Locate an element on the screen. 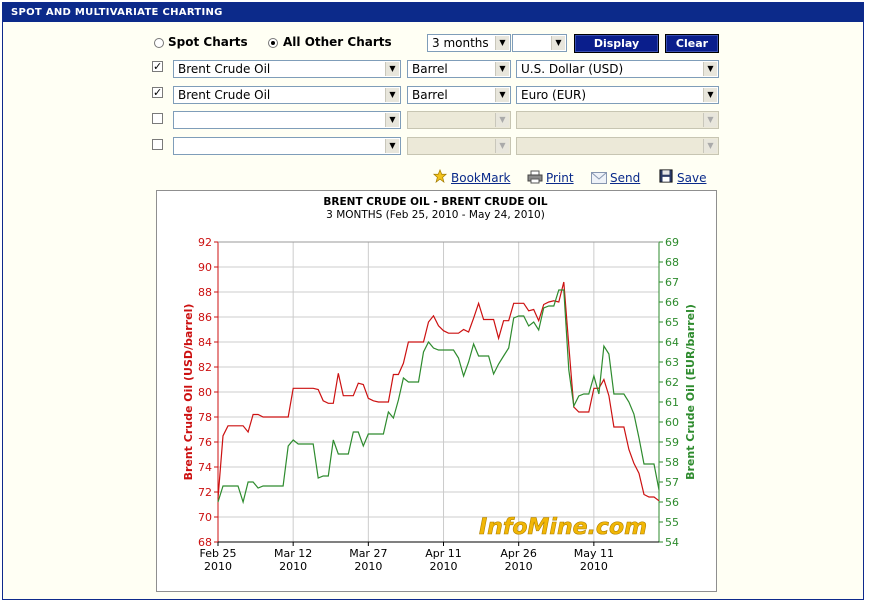  period-secondary-select: ▼ is located at coordinates (539, 43).